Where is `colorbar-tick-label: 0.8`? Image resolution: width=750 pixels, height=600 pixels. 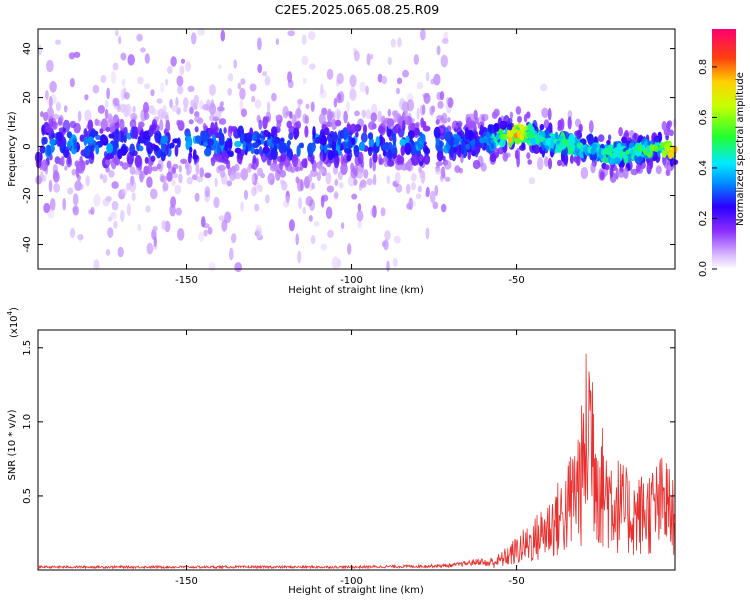 colorbar-tick-label: 0.8 is located at coordinates (703, 67).